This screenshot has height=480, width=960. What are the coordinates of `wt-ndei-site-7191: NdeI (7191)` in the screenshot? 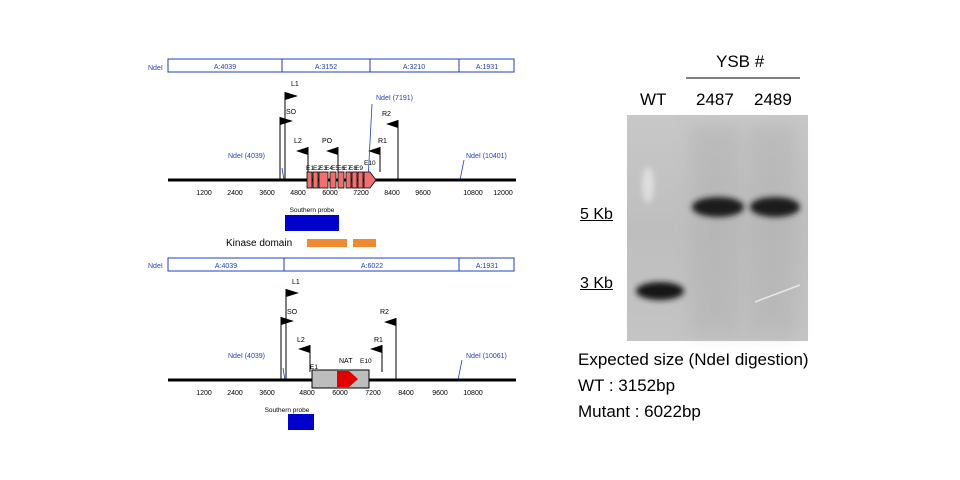 It's located at (390, 138).